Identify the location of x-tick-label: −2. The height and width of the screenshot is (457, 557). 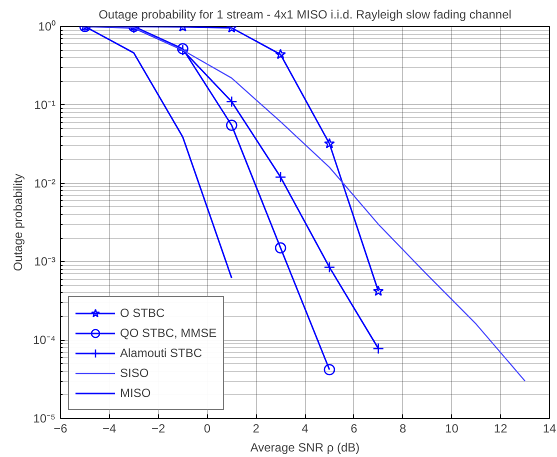
(158, 429).